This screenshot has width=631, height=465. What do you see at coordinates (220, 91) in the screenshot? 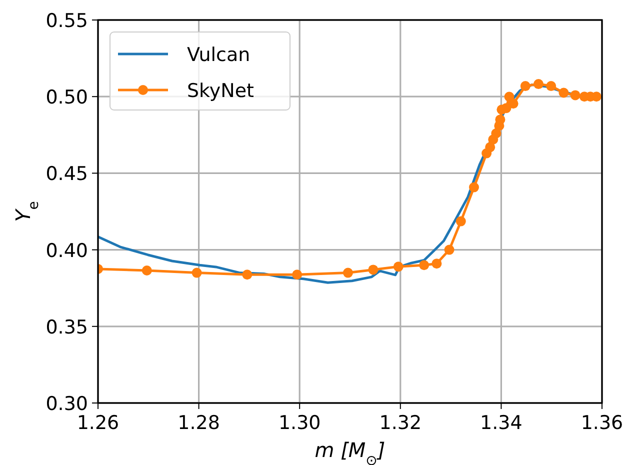
I see `legend-label: SkyNet` at bounding box center [220, 91].